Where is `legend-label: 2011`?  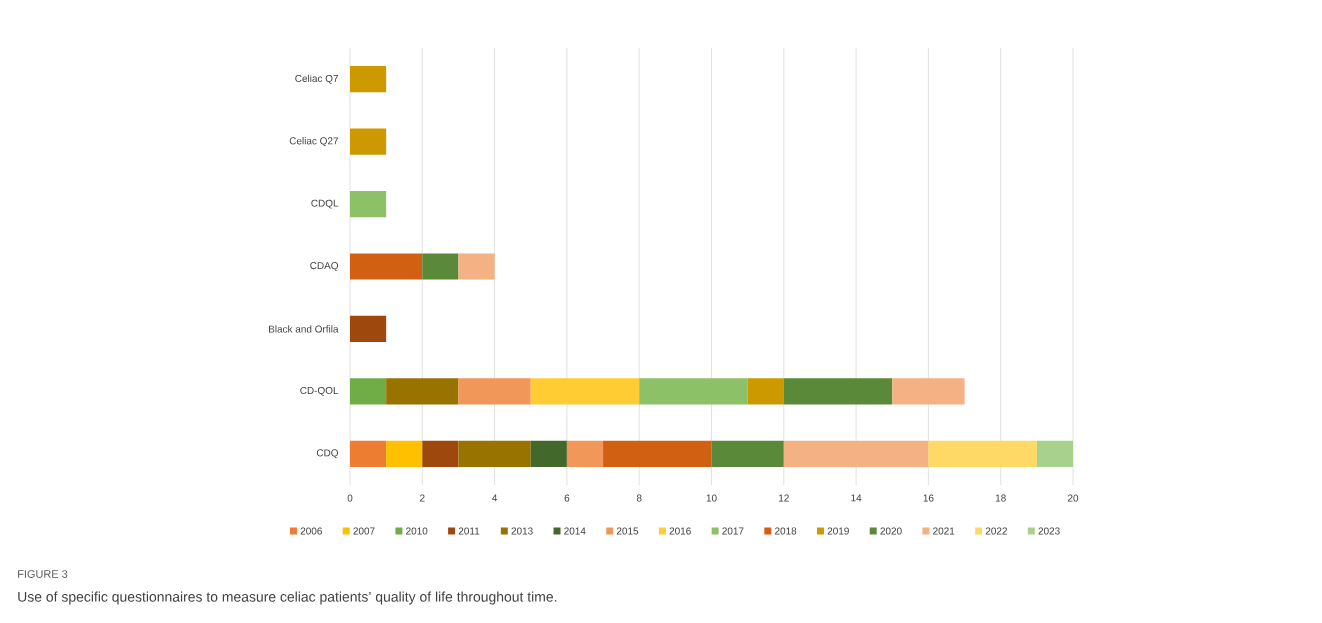
legend-label: 2011 is located at coordinates (469, 531).